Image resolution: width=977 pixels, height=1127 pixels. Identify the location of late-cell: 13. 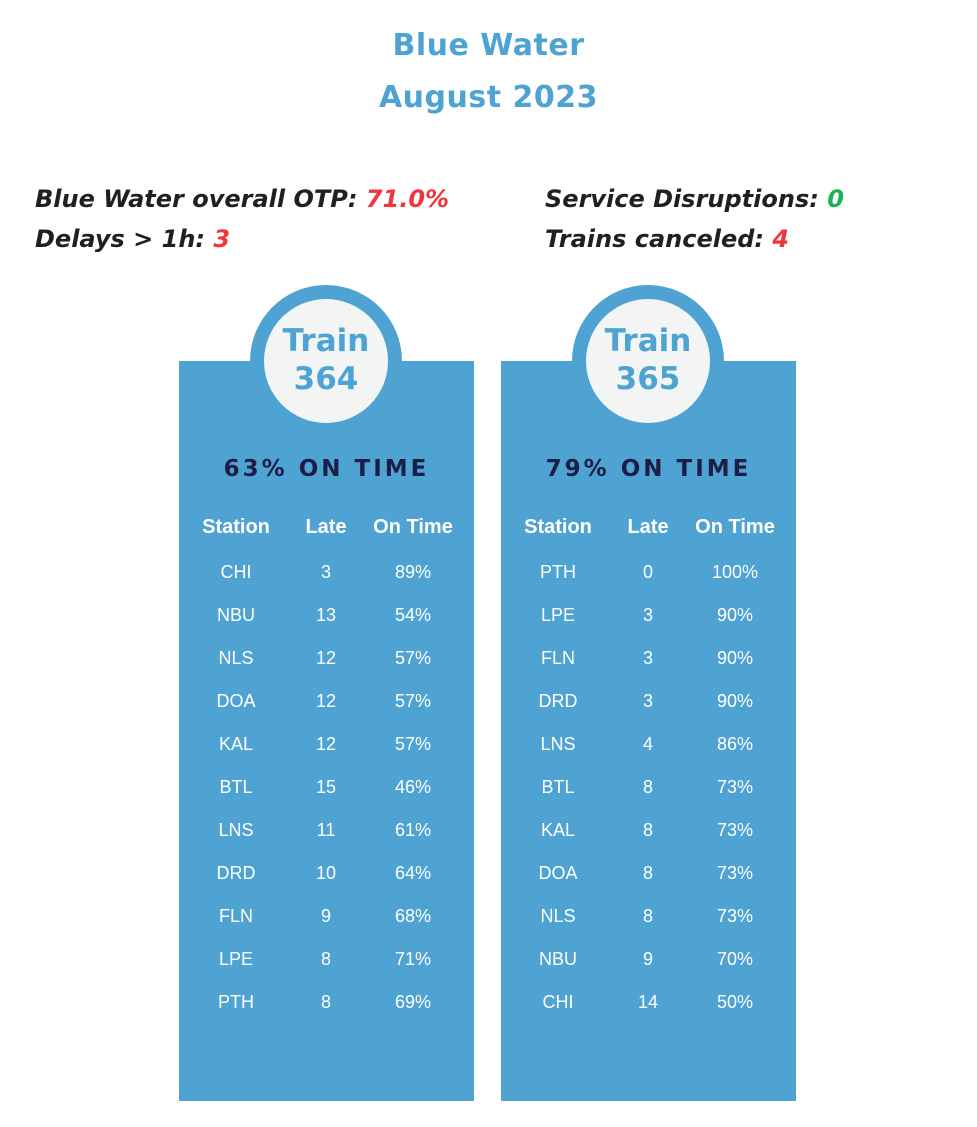
(326, 615).